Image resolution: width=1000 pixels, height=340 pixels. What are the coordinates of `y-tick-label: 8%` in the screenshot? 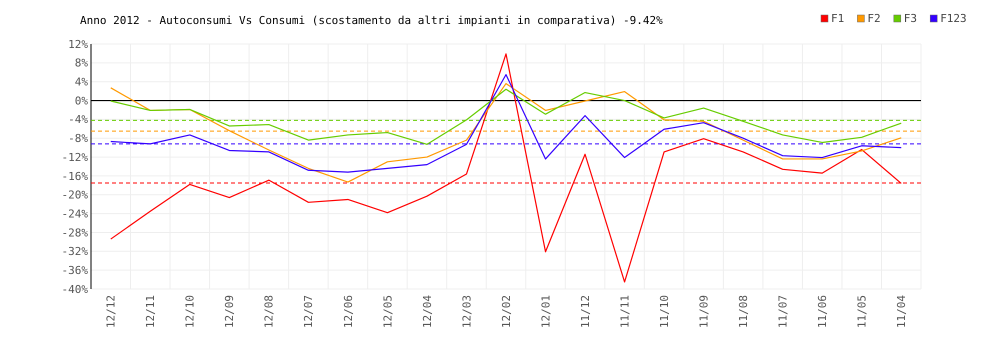 It's located at (81, 63).